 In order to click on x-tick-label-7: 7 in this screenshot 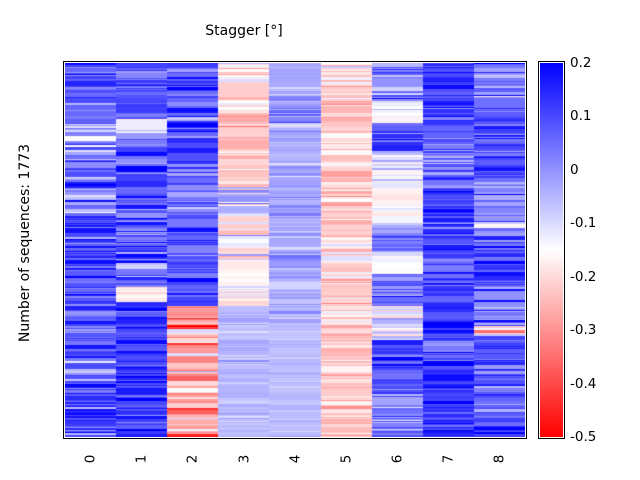, I will do `click(448, 459)`.